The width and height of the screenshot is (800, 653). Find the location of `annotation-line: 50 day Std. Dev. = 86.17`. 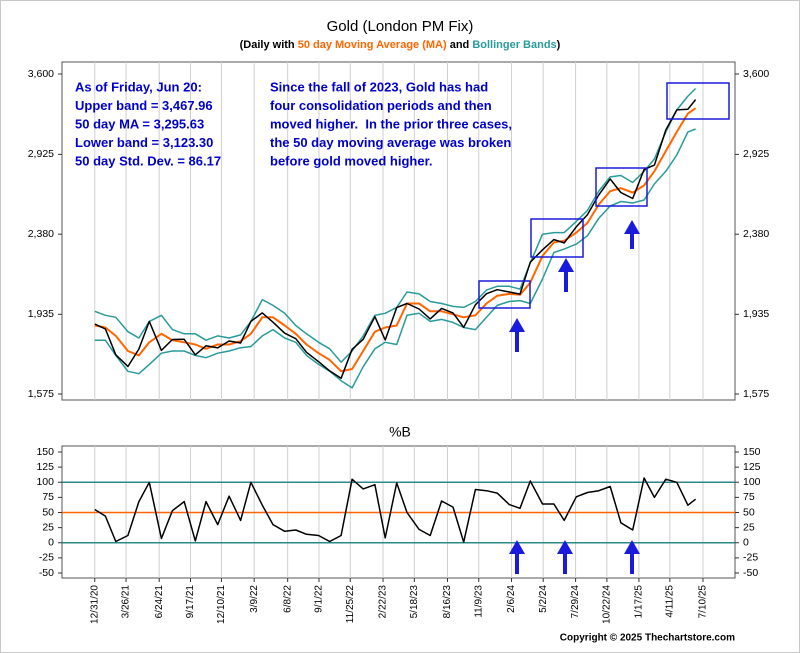

annotation-line: 50 day Std. Dev. = 86.17 is located at coordinates (148, 160).